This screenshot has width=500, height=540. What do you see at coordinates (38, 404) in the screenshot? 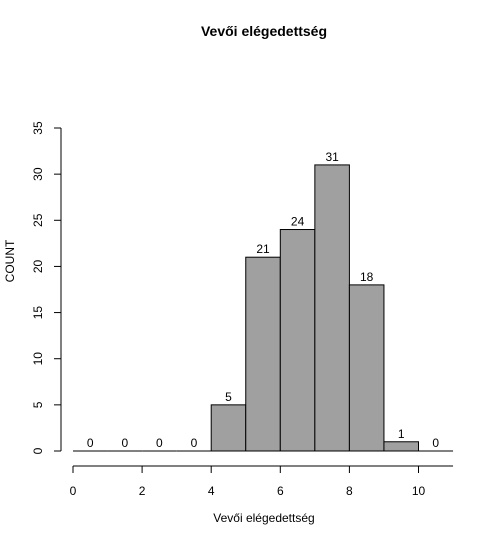
I see `y-tick-label: 5` at bounding box center [38, 404].